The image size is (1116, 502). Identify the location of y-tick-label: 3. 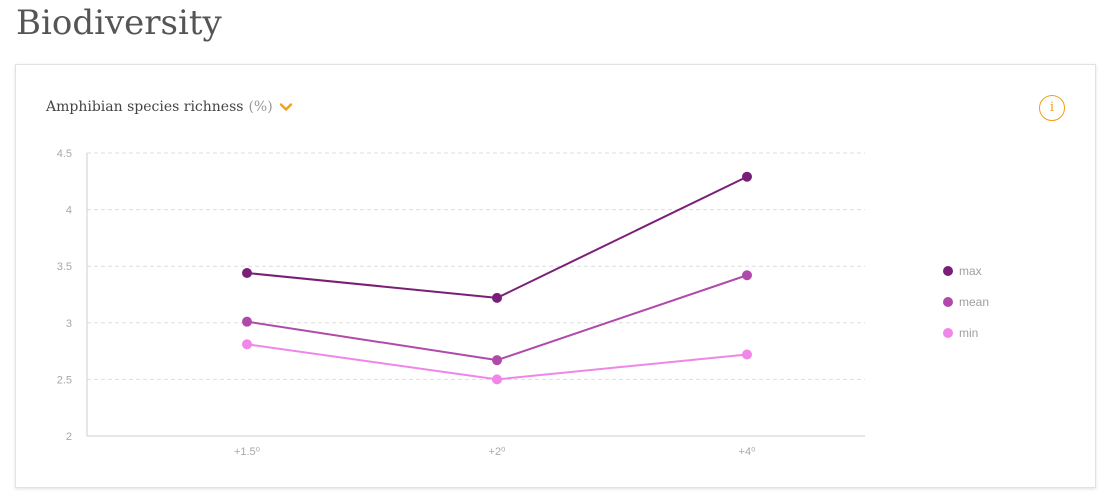
(69, 324).